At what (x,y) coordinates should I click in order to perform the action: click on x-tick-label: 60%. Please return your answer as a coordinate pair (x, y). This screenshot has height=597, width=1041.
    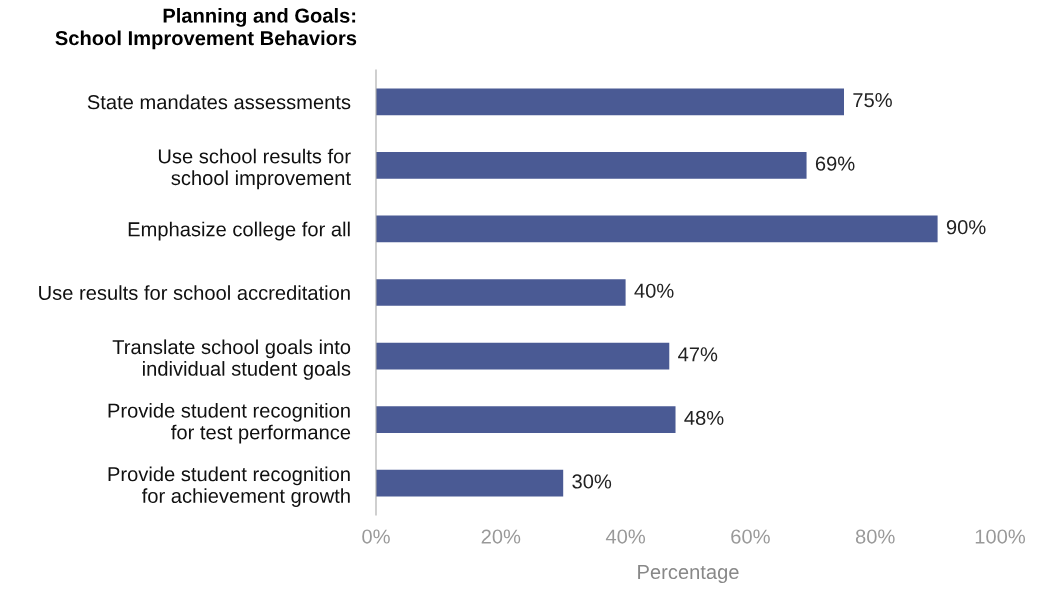
    Looking at the image, I should click on (750, 536).